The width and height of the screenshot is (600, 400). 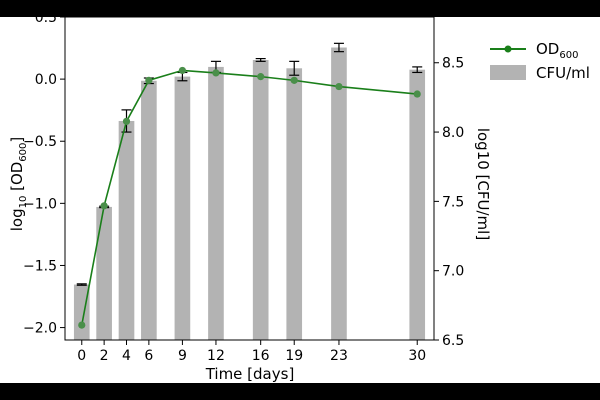 I want to click on x-tick-label: 2, so click(x=104, y=356).